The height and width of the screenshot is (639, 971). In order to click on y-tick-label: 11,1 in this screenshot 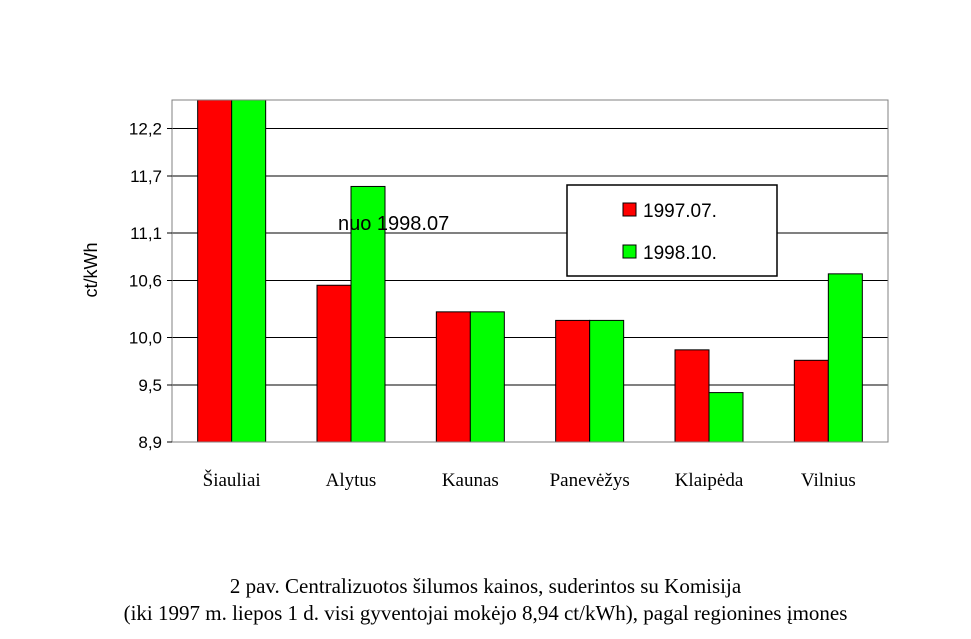, I will do `click(146, 233)`.